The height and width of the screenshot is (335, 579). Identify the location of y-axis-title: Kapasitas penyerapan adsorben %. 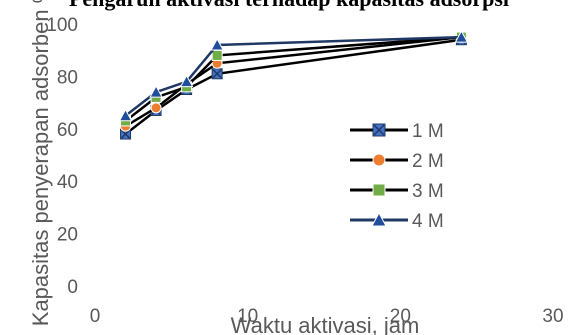
(40, 163).